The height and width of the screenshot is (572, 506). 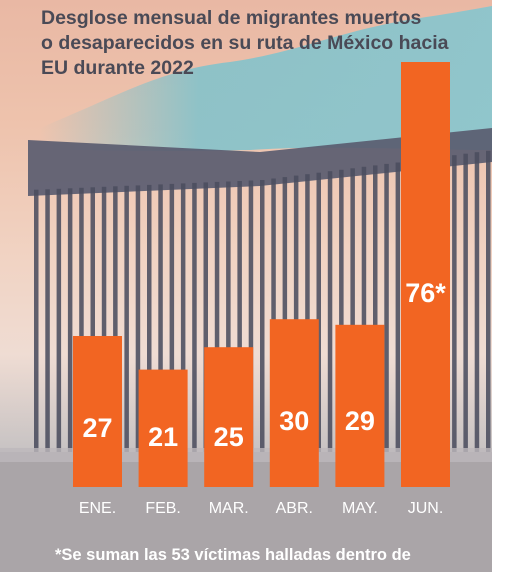 I want to click on category-label: ABR., so click(x=294, y=508).